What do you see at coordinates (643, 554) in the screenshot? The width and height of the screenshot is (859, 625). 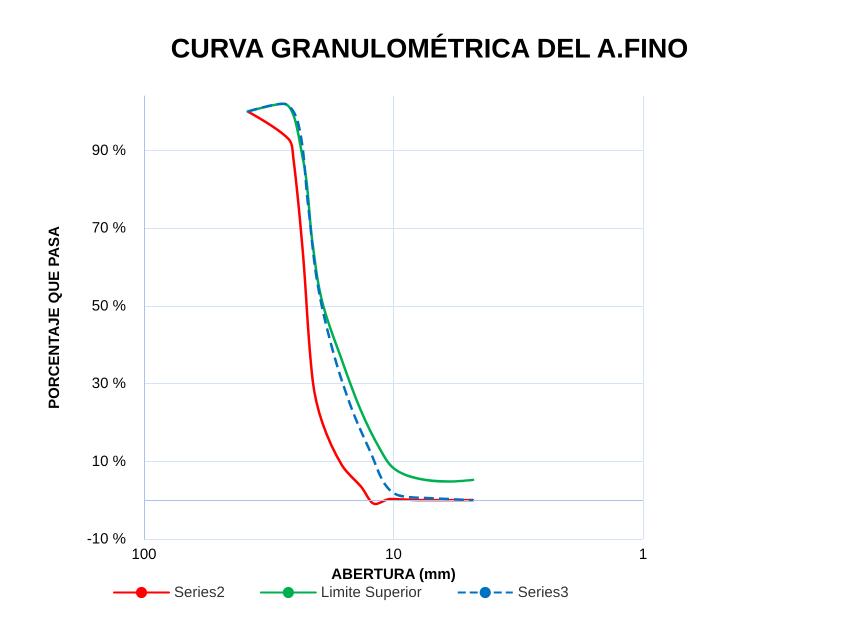 I see `x-tick-label: 1` at bounding box center [643, 554].